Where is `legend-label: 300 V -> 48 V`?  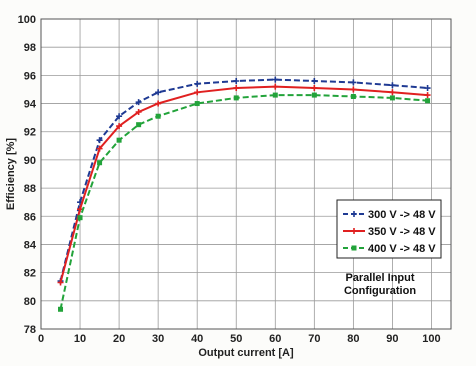 legend-label: 300 V -> 48 V is located at coordinates (402, 215).